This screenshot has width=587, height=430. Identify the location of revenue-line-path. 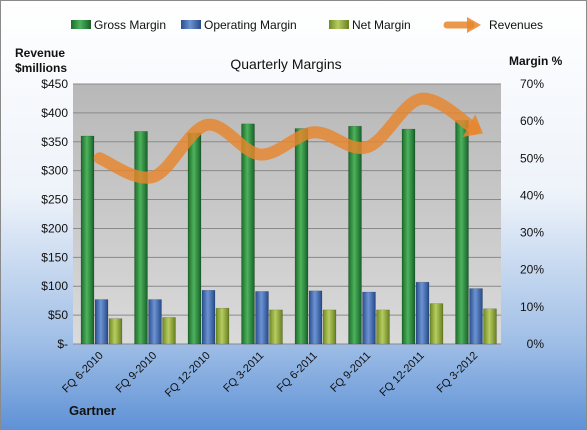
(287, 138).